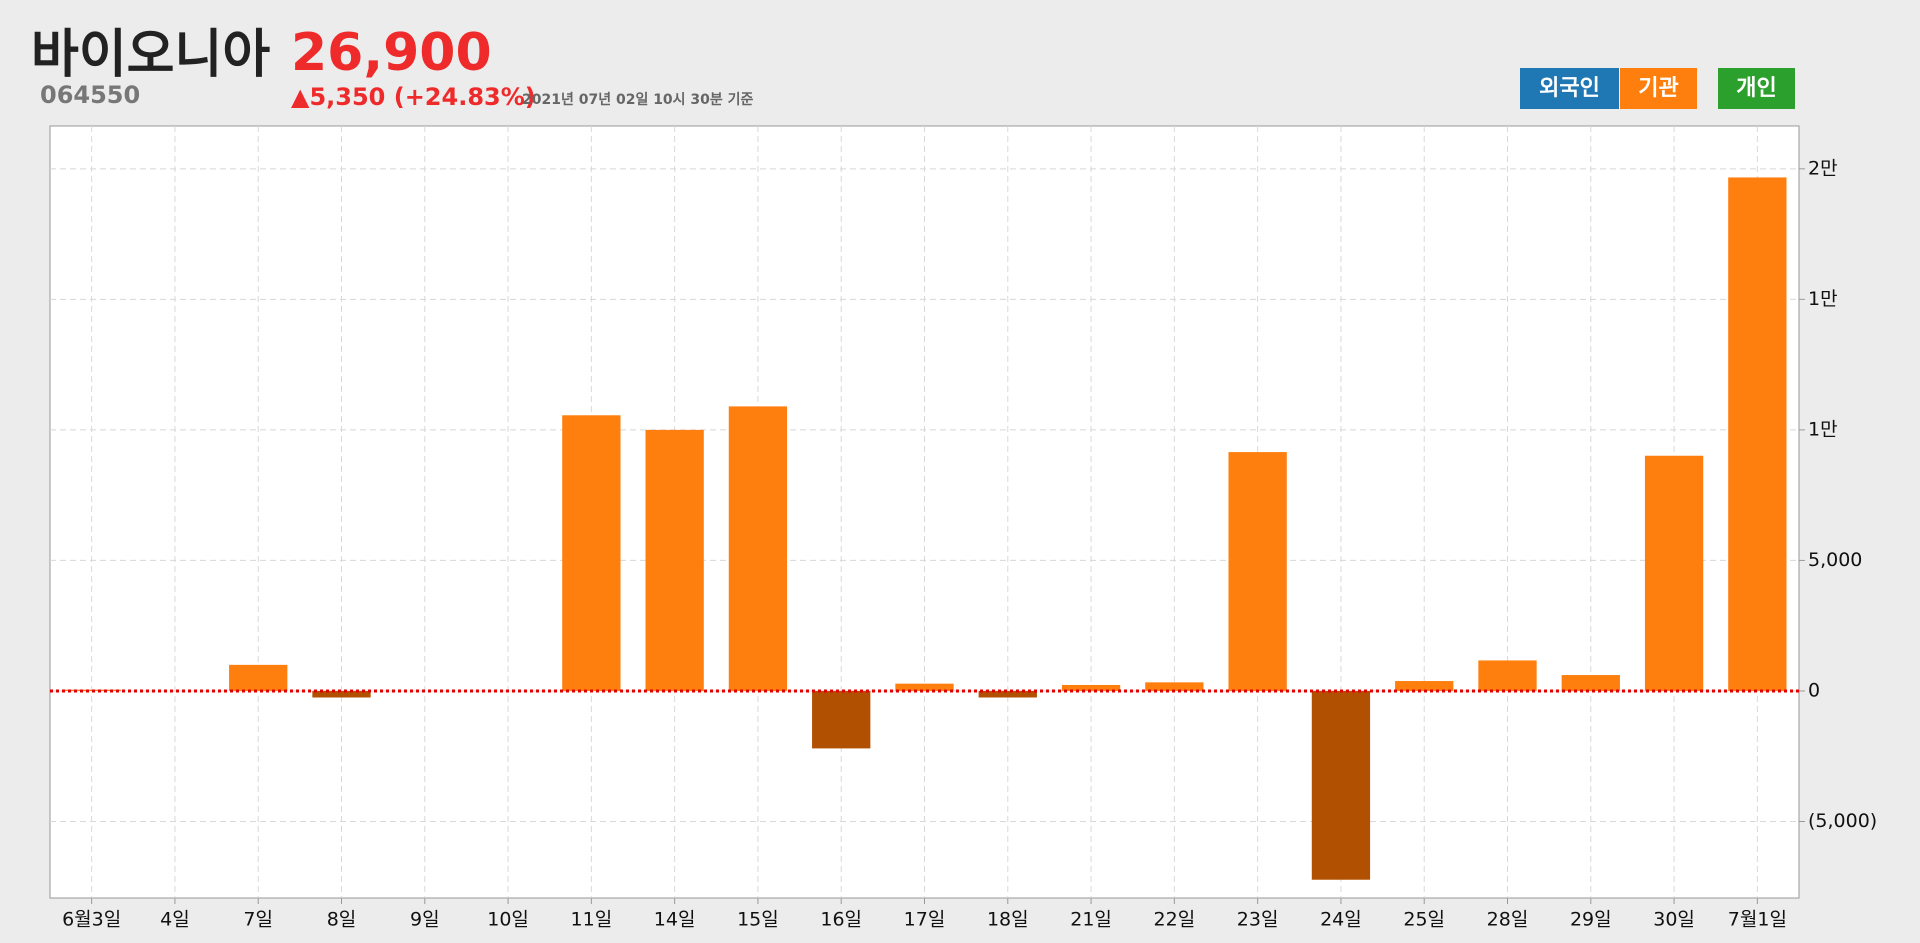  I want to click on y-tick-label: 5,000, so click(1835, 560).